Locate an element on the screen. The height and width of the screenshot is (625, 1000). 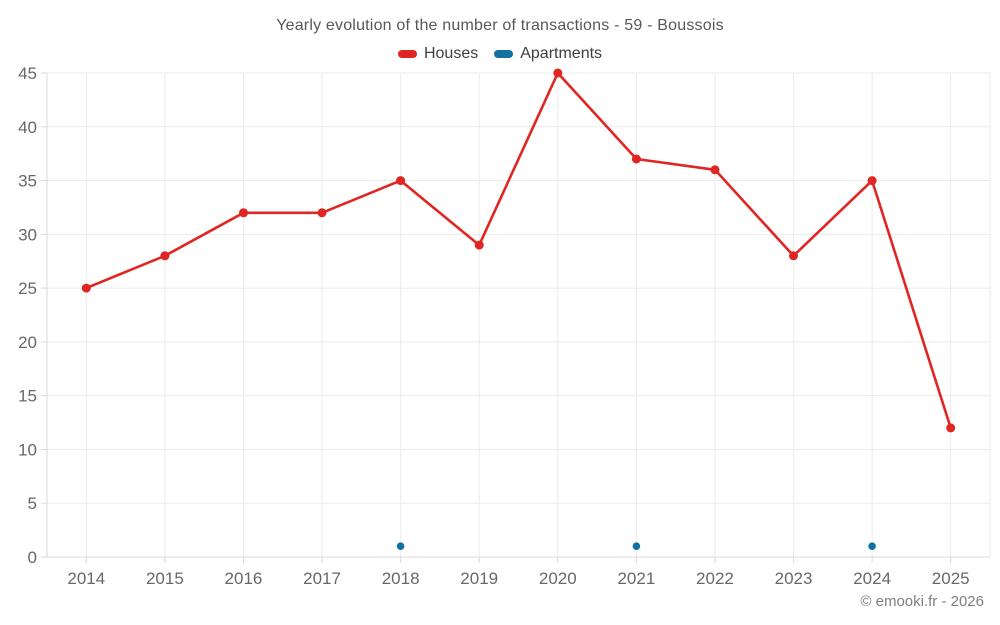
x-tick-label: 2015 is located at coordinates (165, 578).